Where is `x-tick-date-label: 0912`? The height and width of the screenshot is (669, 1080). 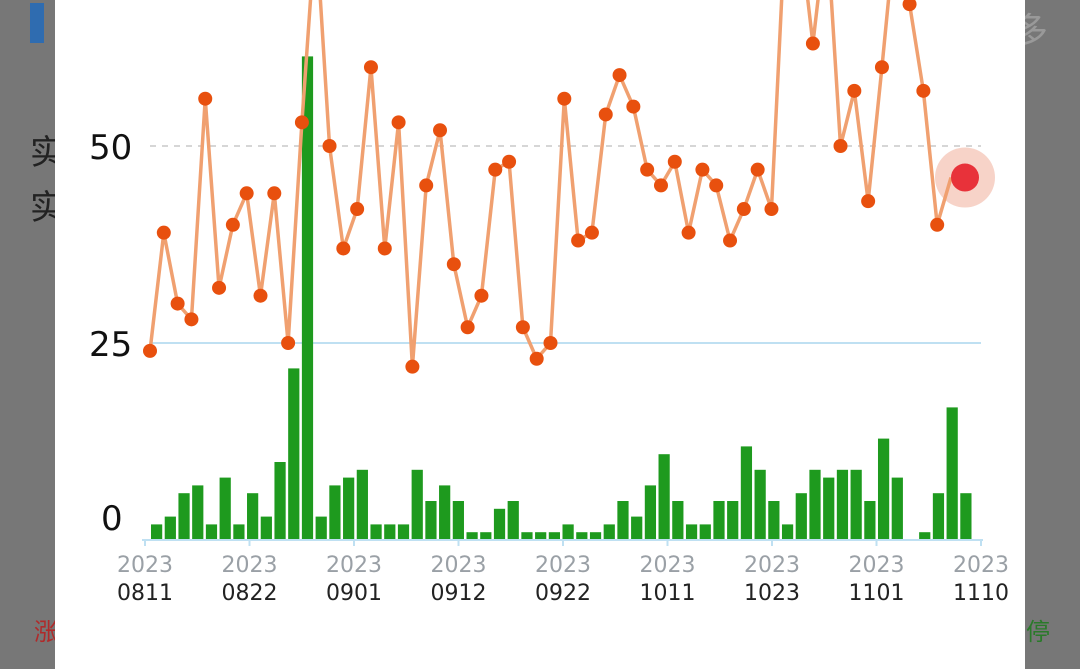 x-tick-date-label: 0912 is located at coordinates (459, 593).